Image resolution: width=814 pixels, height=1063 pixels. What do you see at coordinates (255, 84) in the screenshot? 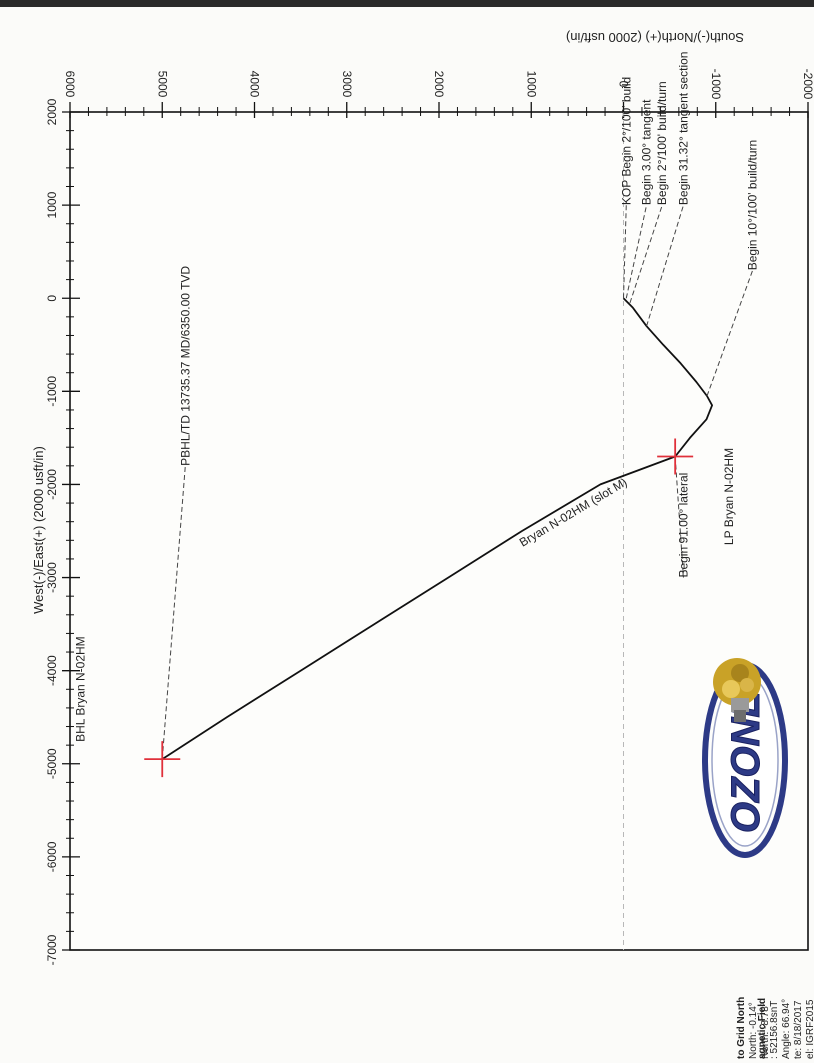
I see `y-tick-label: 4000` at bounding box center [255, 84].